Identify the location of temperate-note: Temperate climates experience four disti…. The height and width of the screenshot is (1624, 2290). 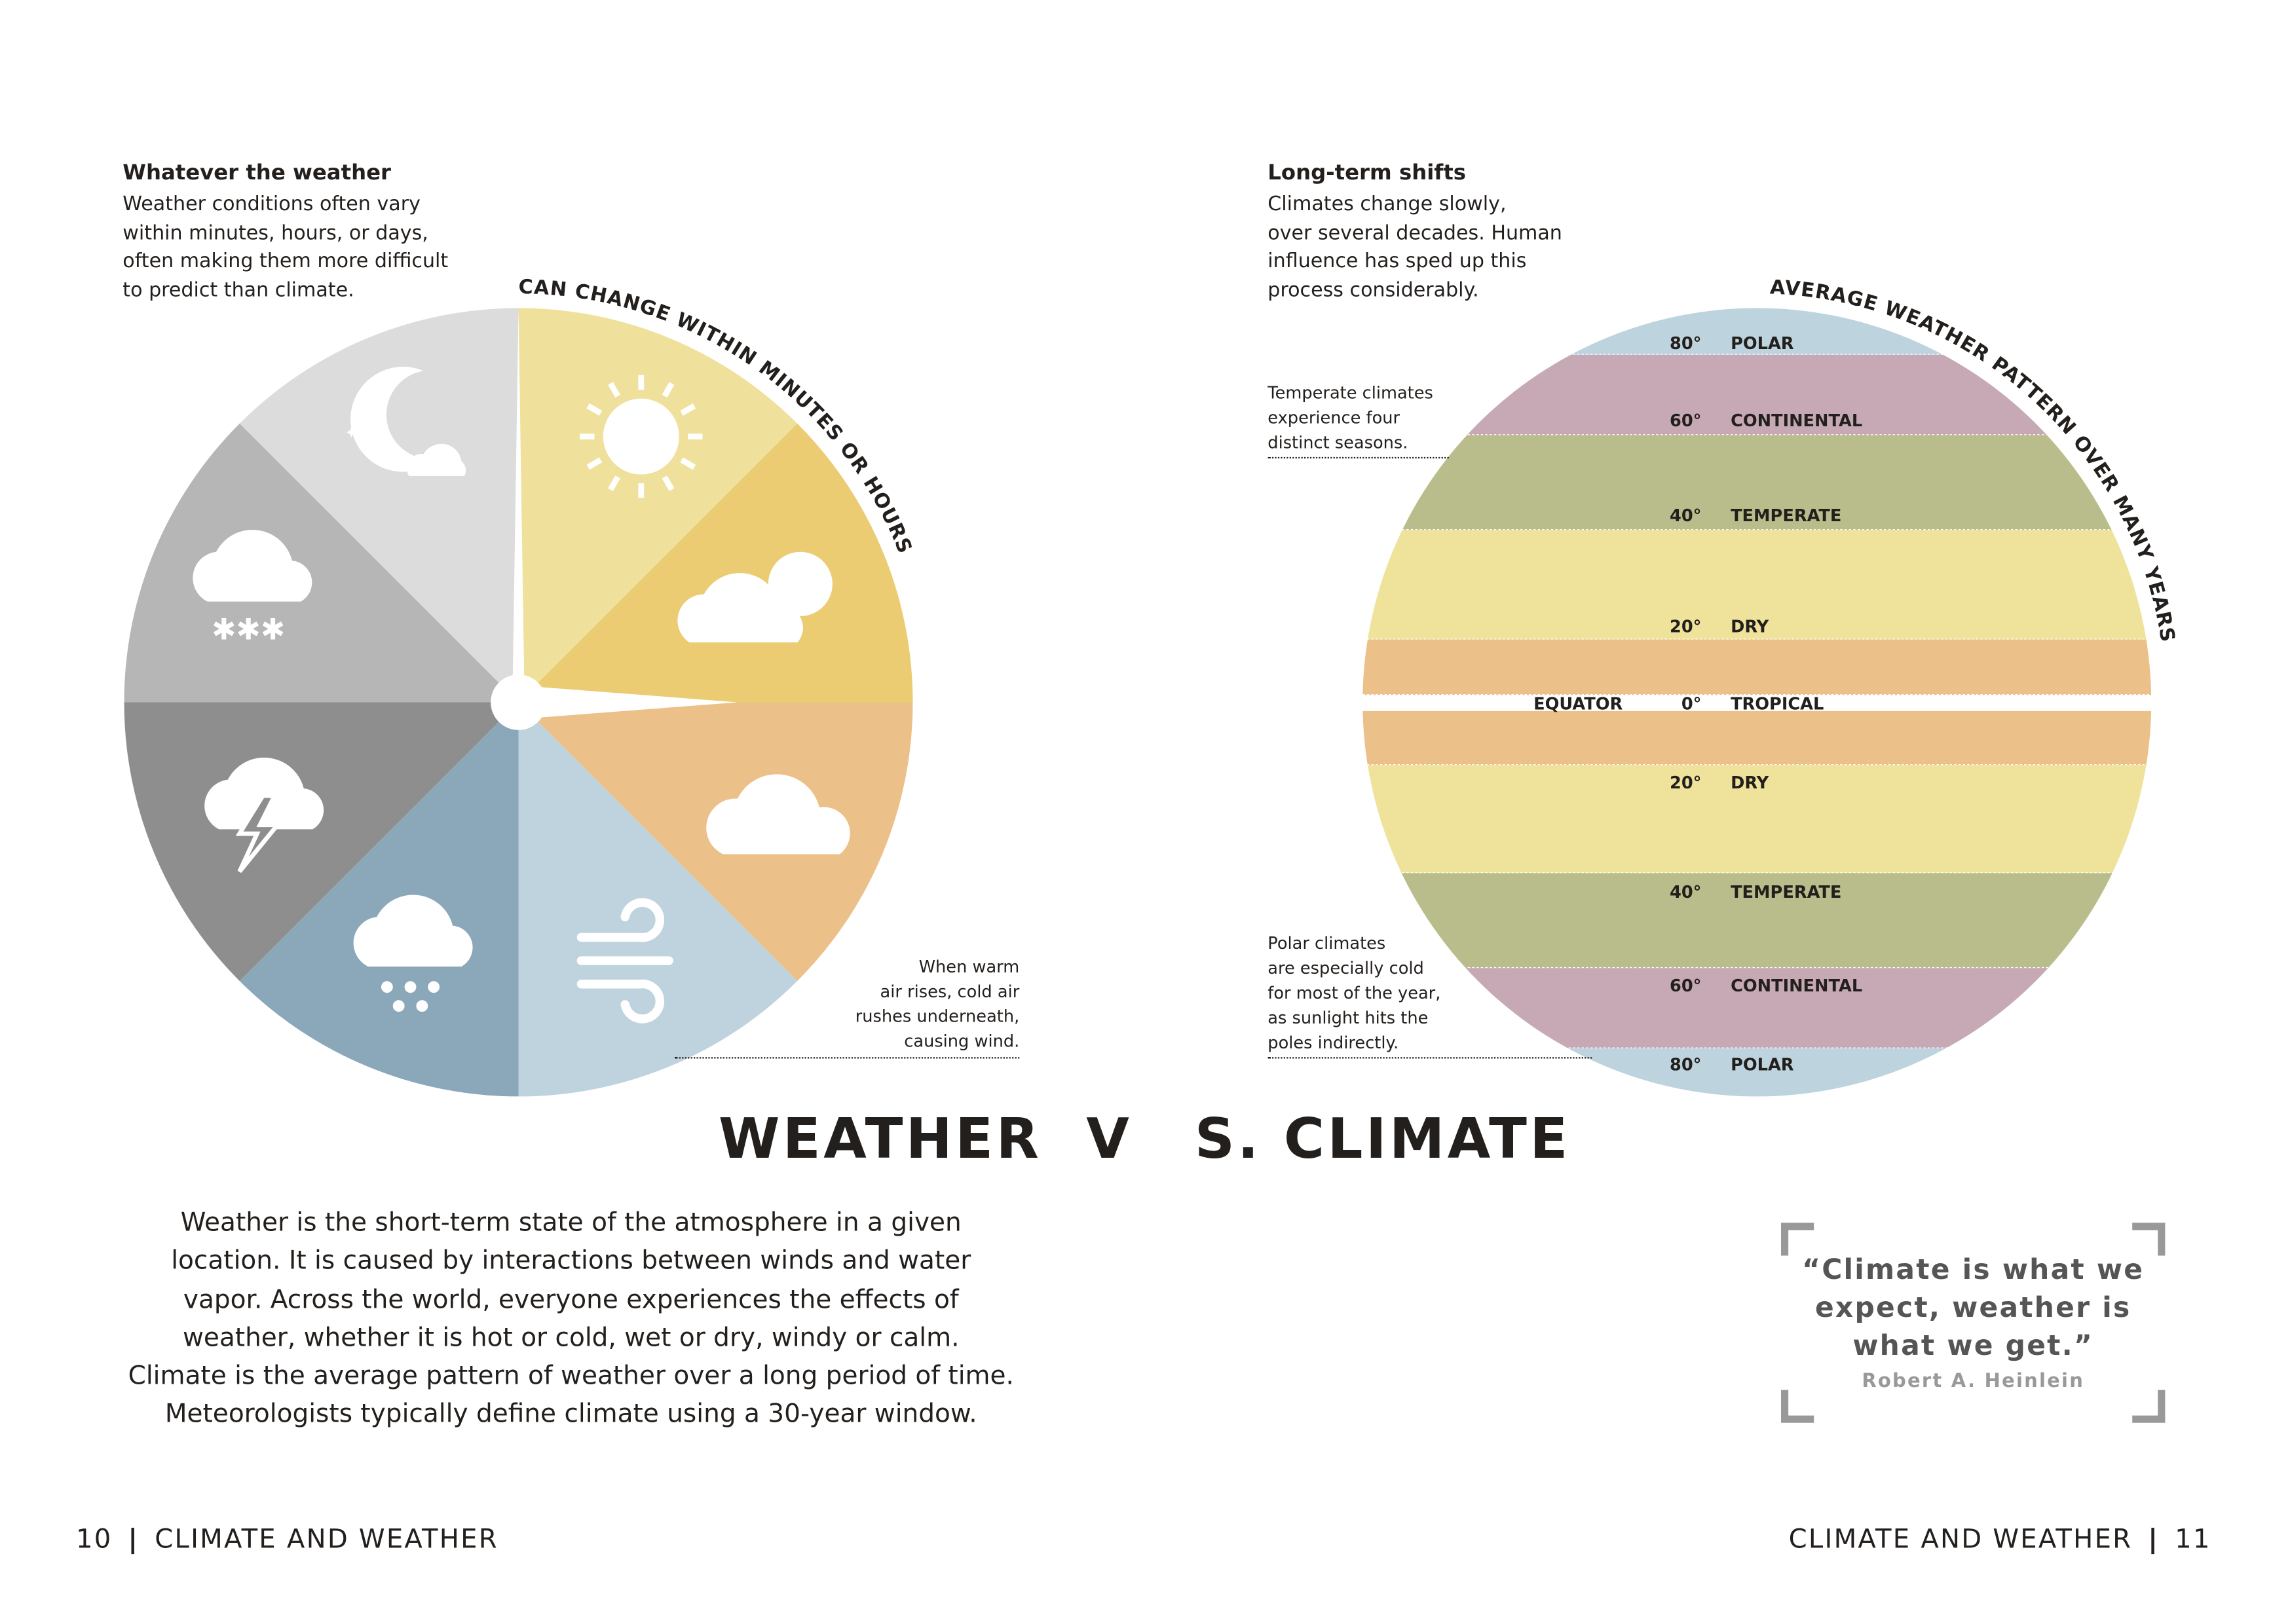
(1350, 418).